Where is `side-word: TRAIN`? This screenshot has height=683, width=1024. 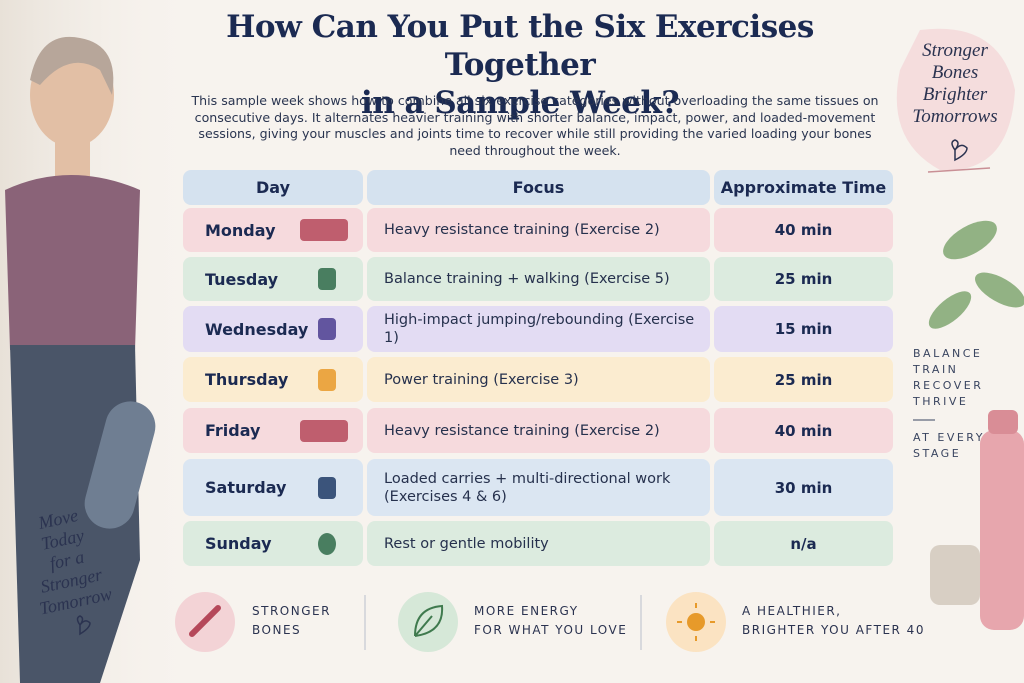 side-word: TRAIN is located at coordinates (936, 369).